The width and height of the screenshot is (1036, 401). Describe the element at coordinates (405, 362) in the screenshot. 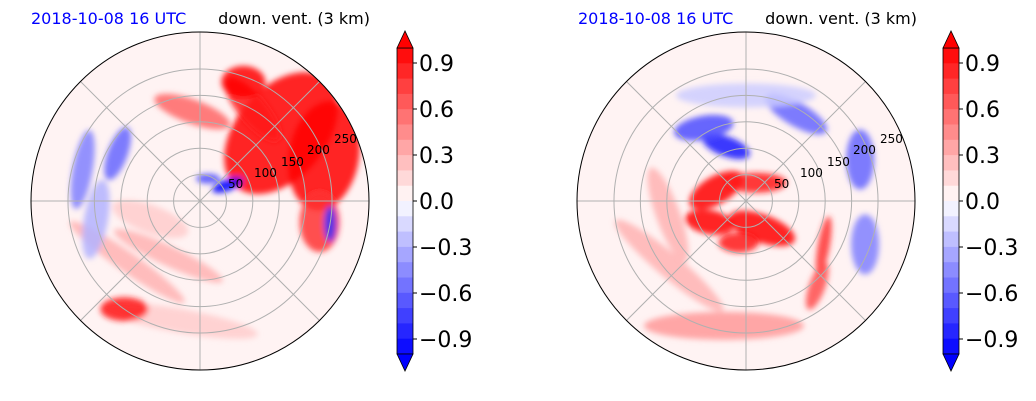

I see `panel-left-colorbar-extend-min` at that location.